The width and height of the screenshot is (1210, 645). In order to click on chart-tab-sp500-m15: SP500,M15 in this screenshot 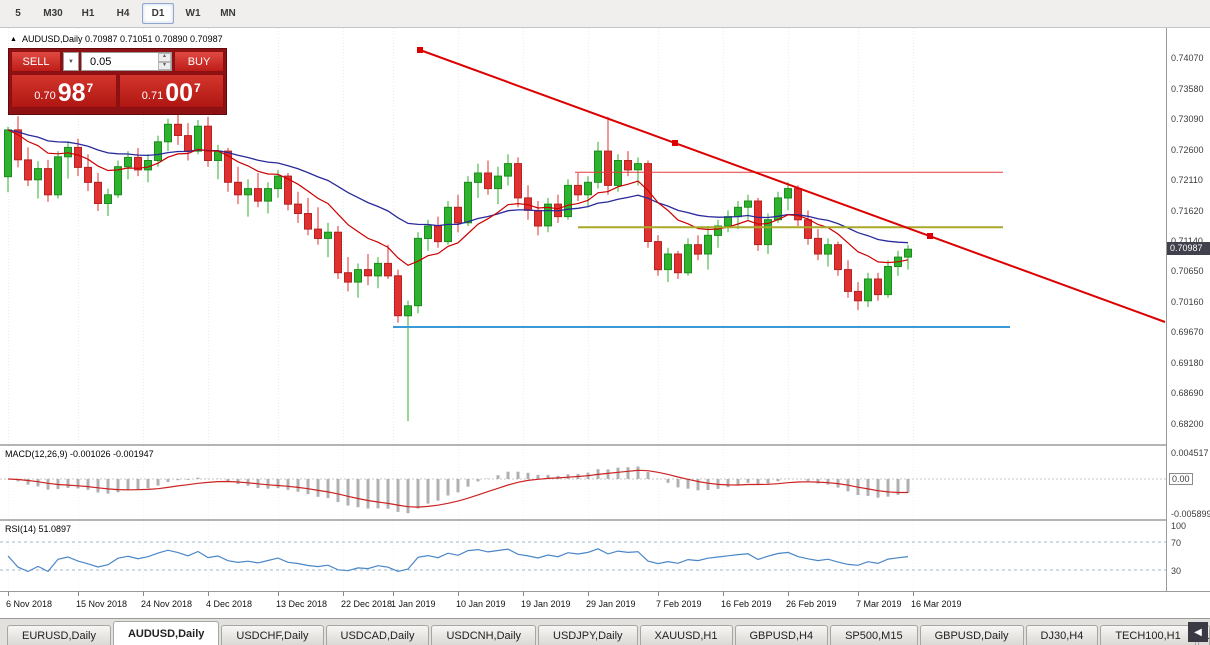, I will do `click(874, 635)`.